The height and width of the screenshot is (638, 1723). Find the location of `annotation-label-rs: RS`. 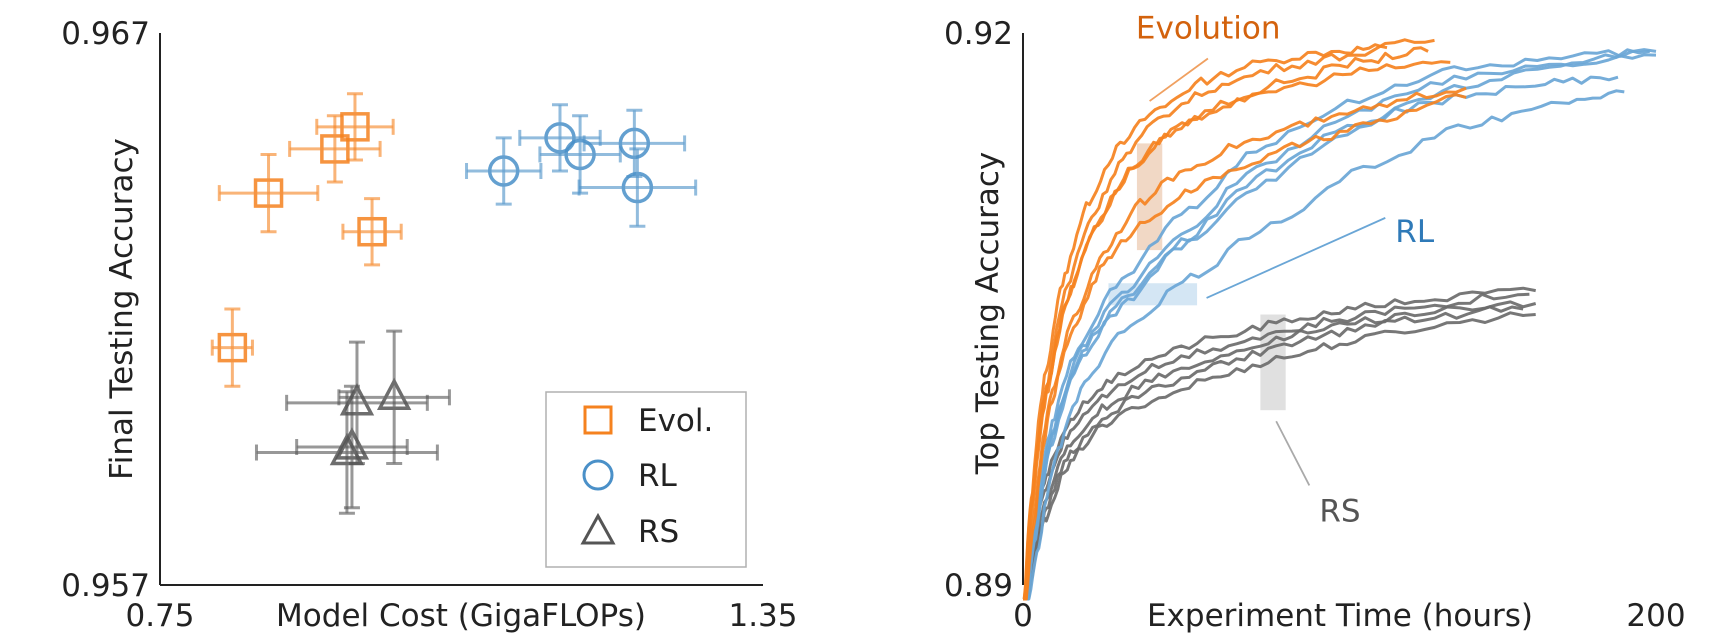

annotation-label-rs: RS is located at coordinates (1339, 511).